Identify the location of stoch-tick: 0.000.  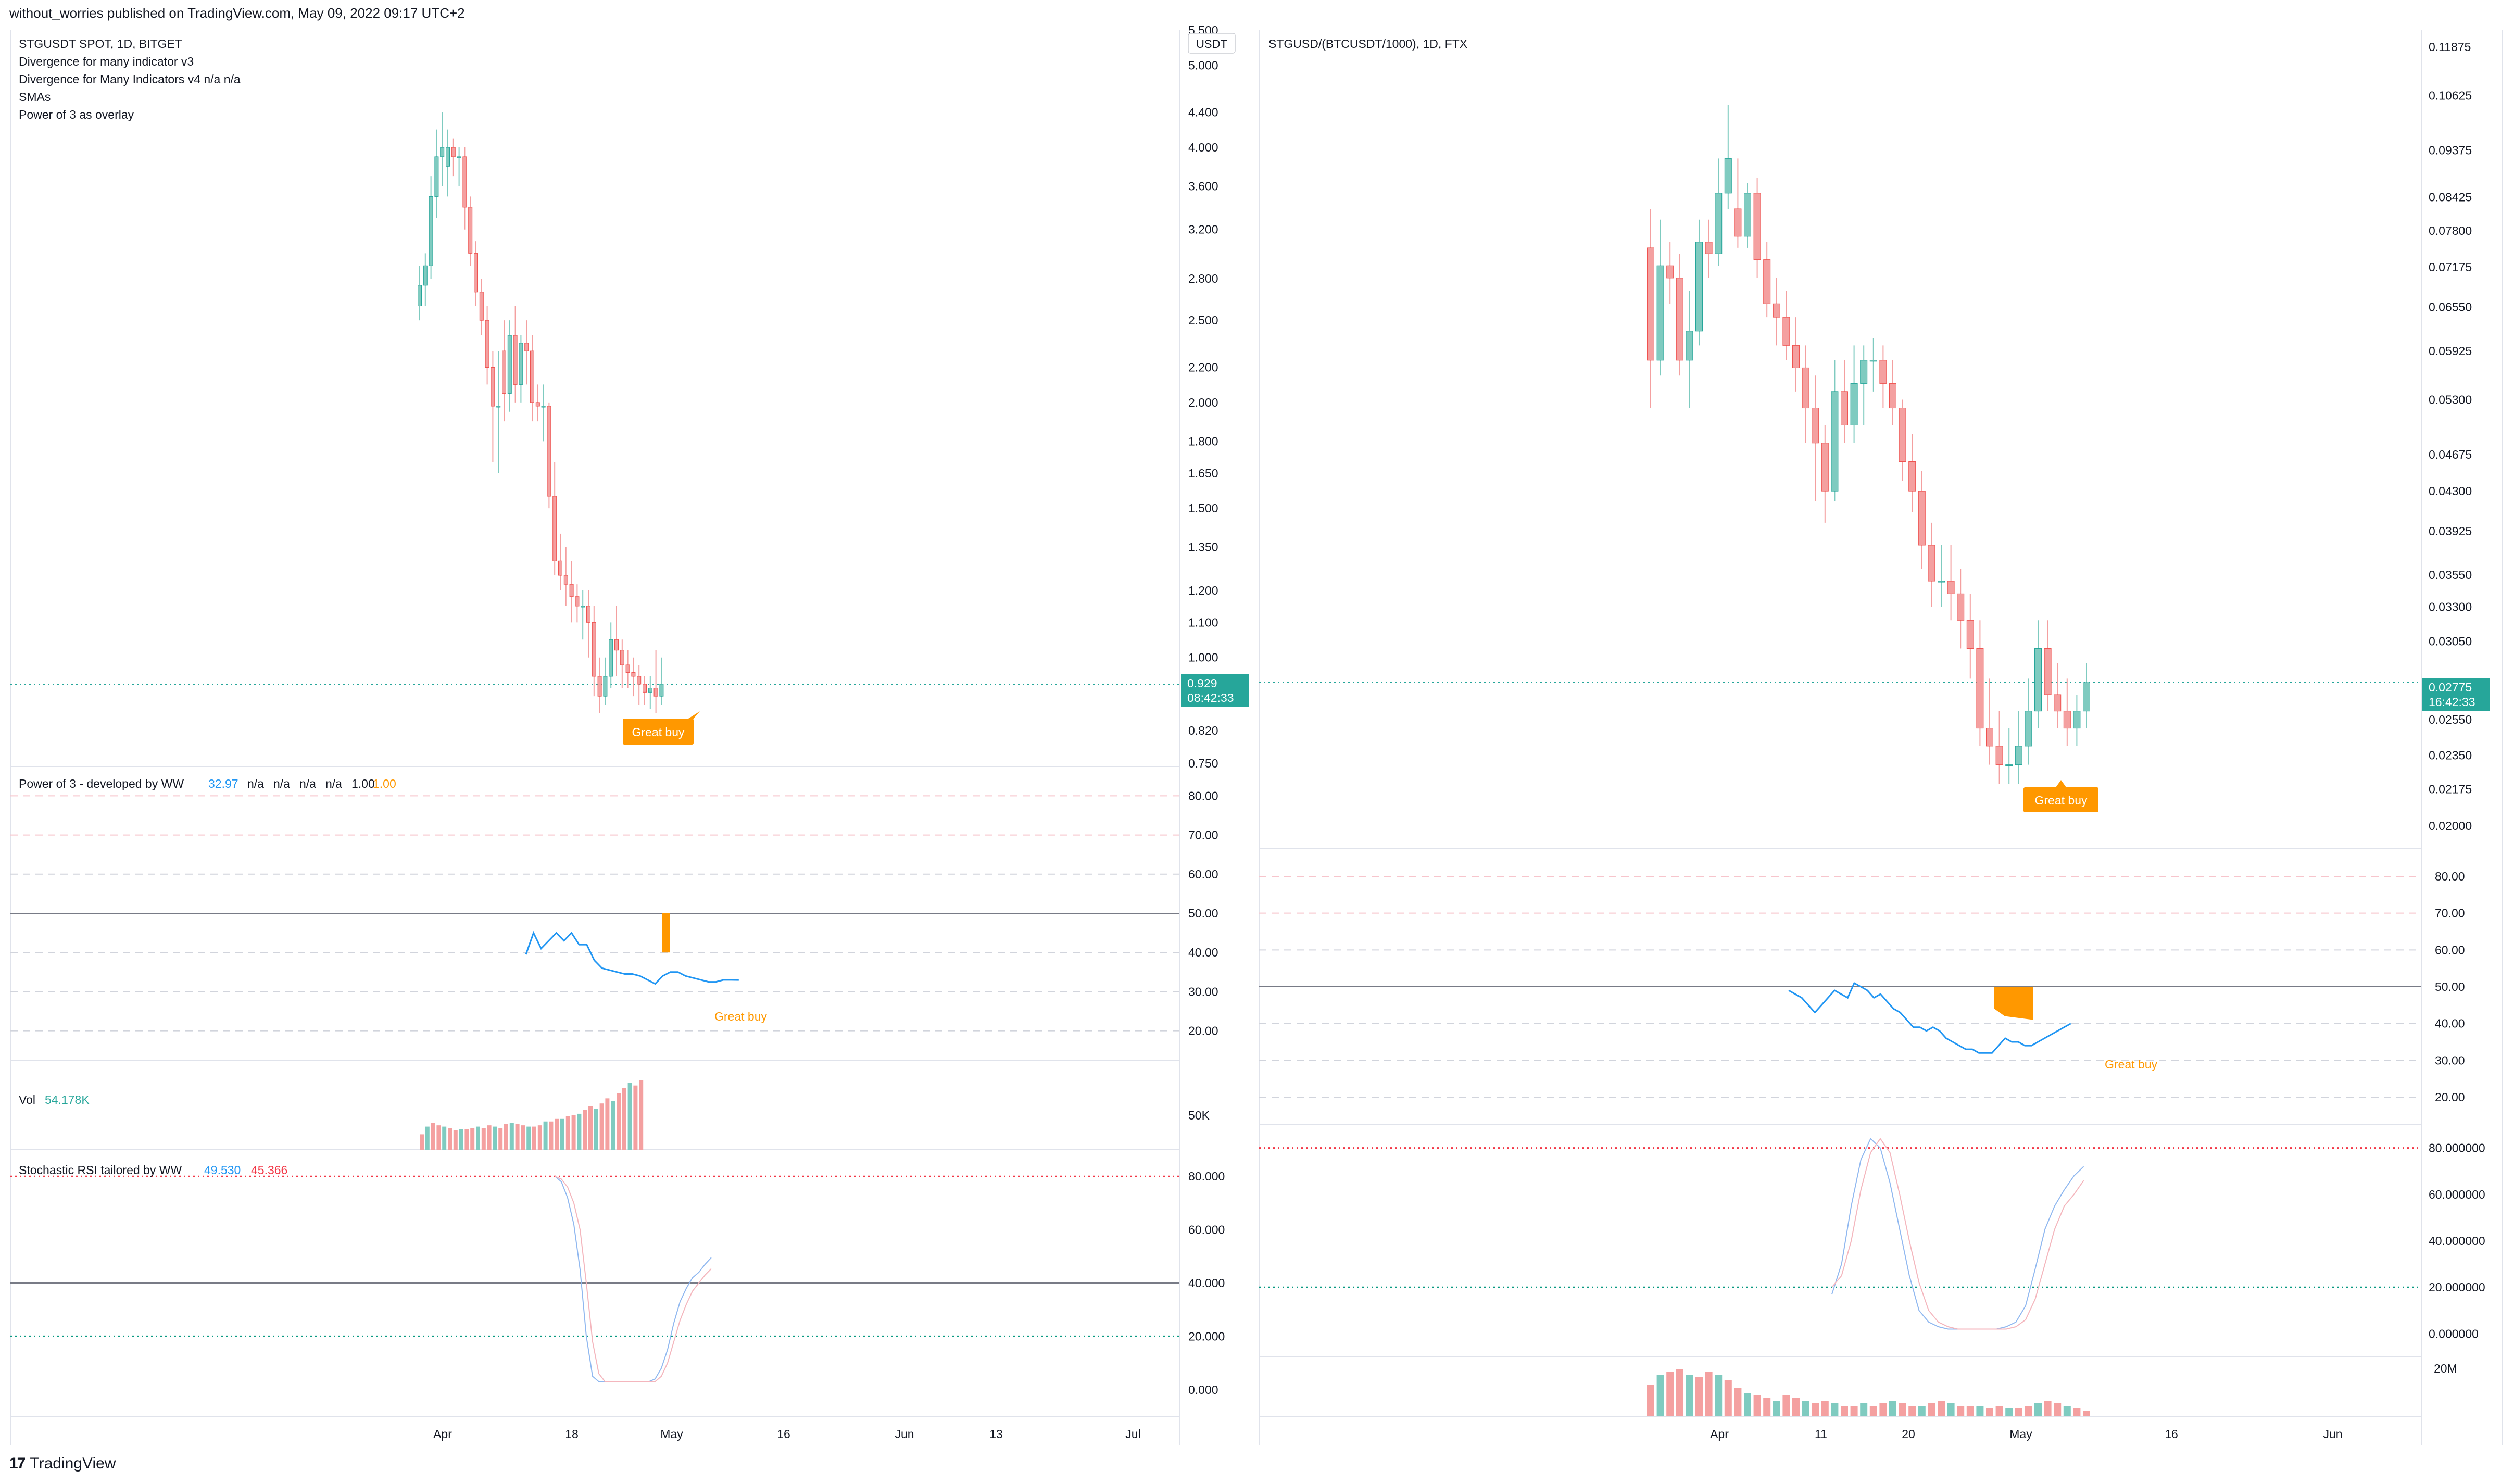
(1203, 1390).